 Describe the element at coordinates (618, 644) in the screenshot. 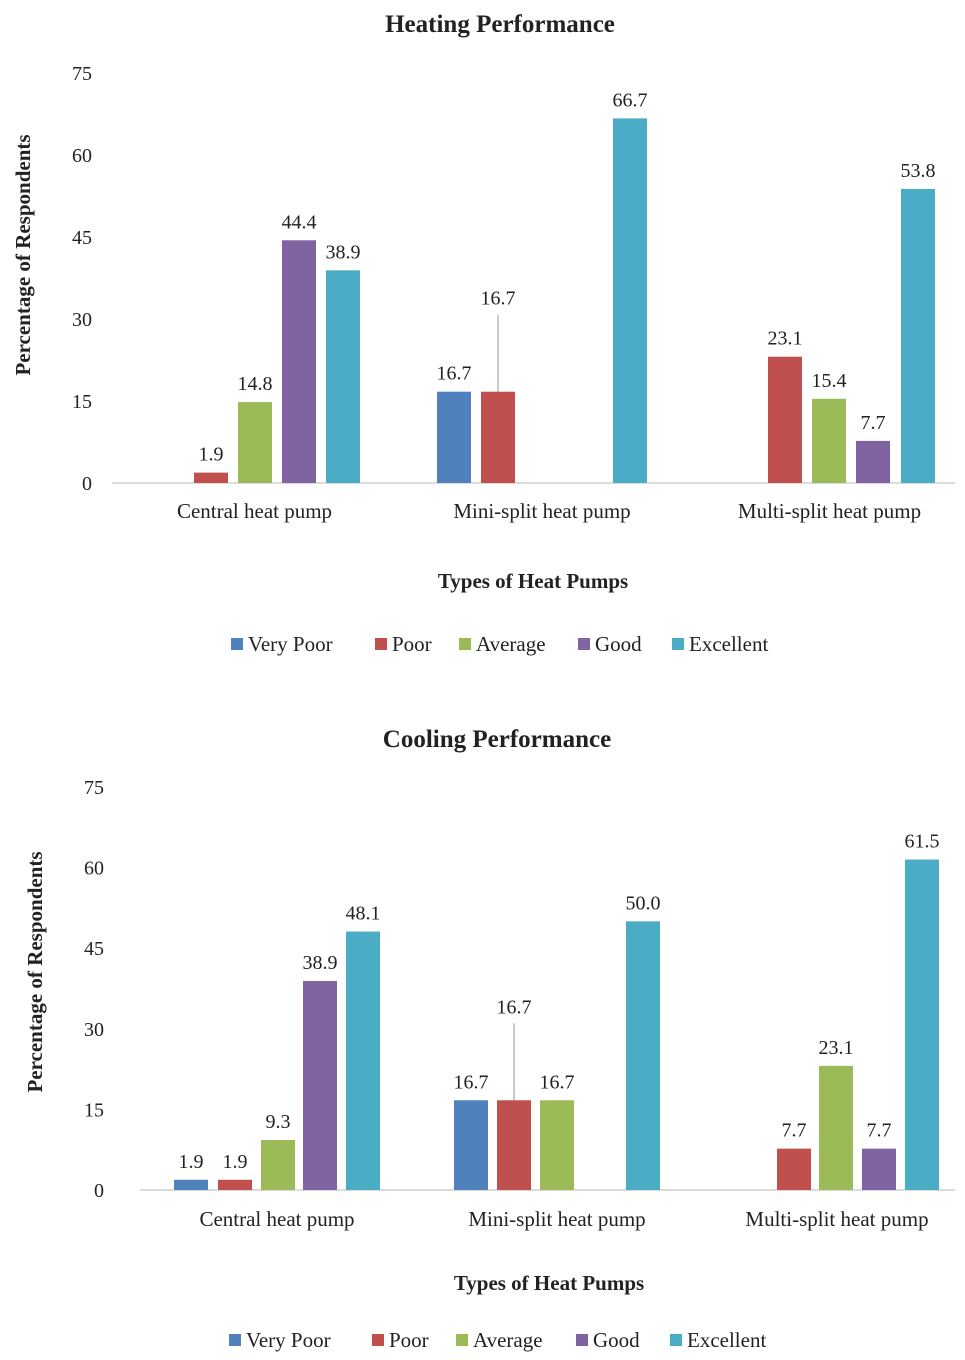

I see `heating-legend-label-good: Good` at that location.